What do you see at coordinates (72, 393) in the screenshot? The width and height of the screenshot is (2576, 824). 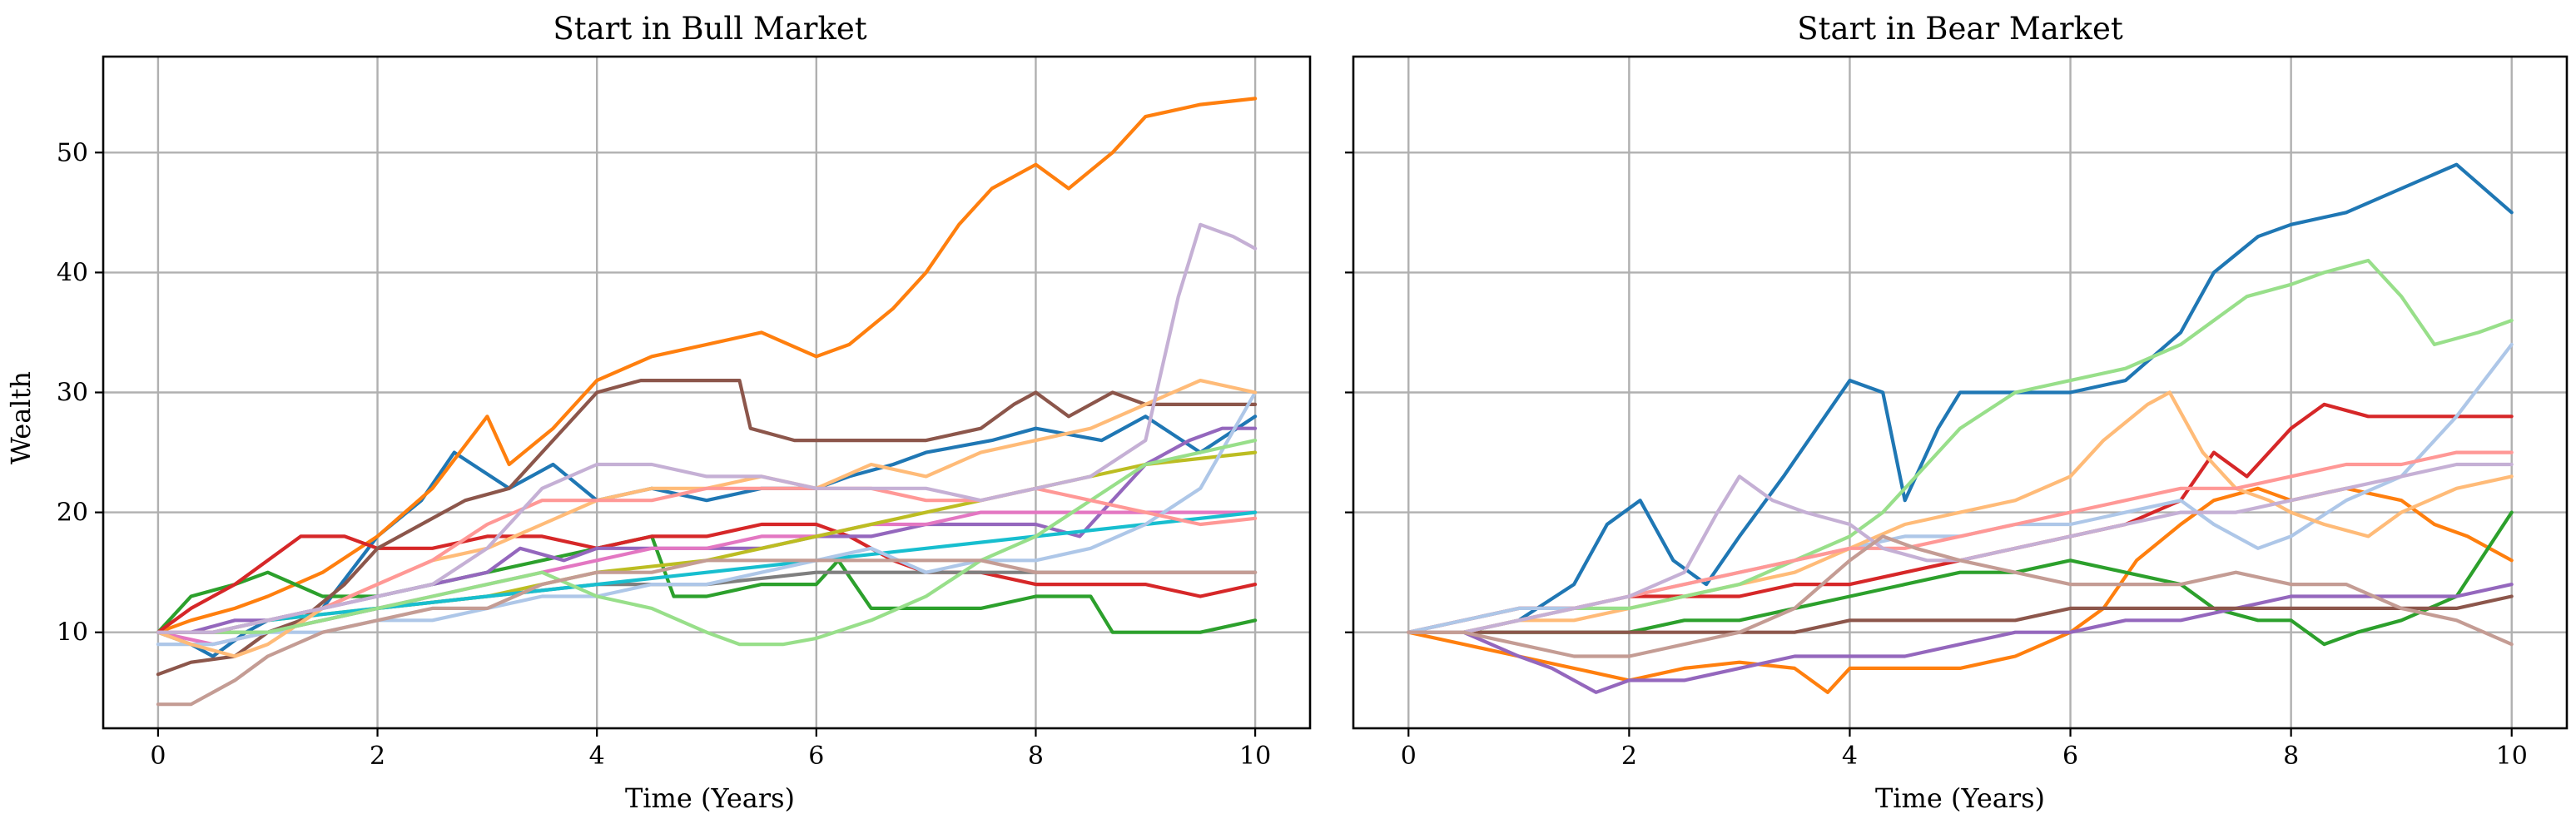 I see `y-tick-label: 30` at bounding box center [72, 393].